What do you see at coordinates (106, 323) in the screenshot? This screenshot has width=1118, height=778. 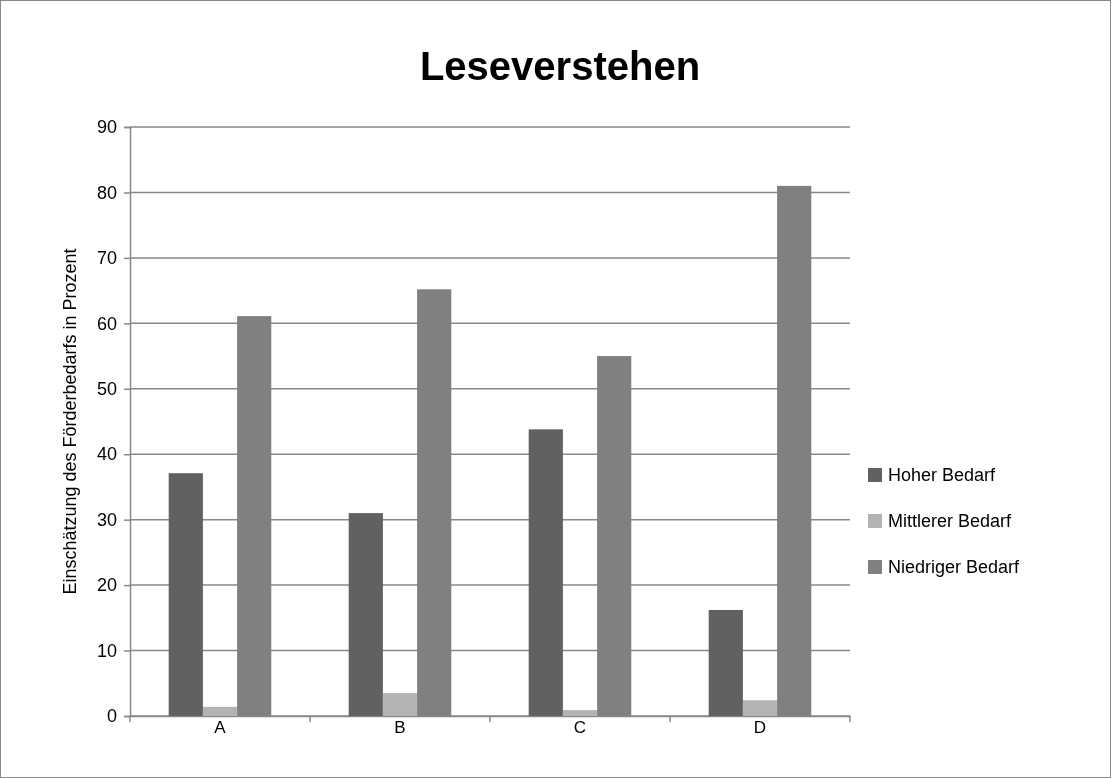 I see `y-tick-label: 60` at bounding box center [106, 323].